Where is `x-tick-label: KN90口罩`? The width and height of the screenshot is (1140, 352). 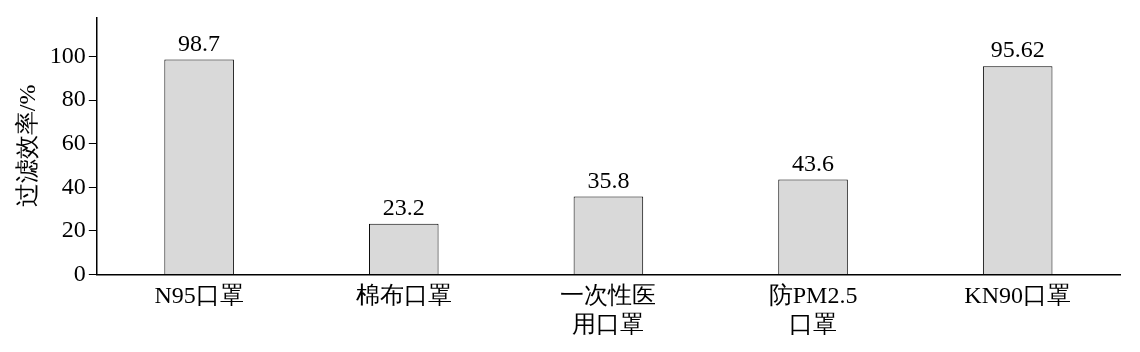
x-tick-label: KN90口罩 is located at coordinates (1018, 295).